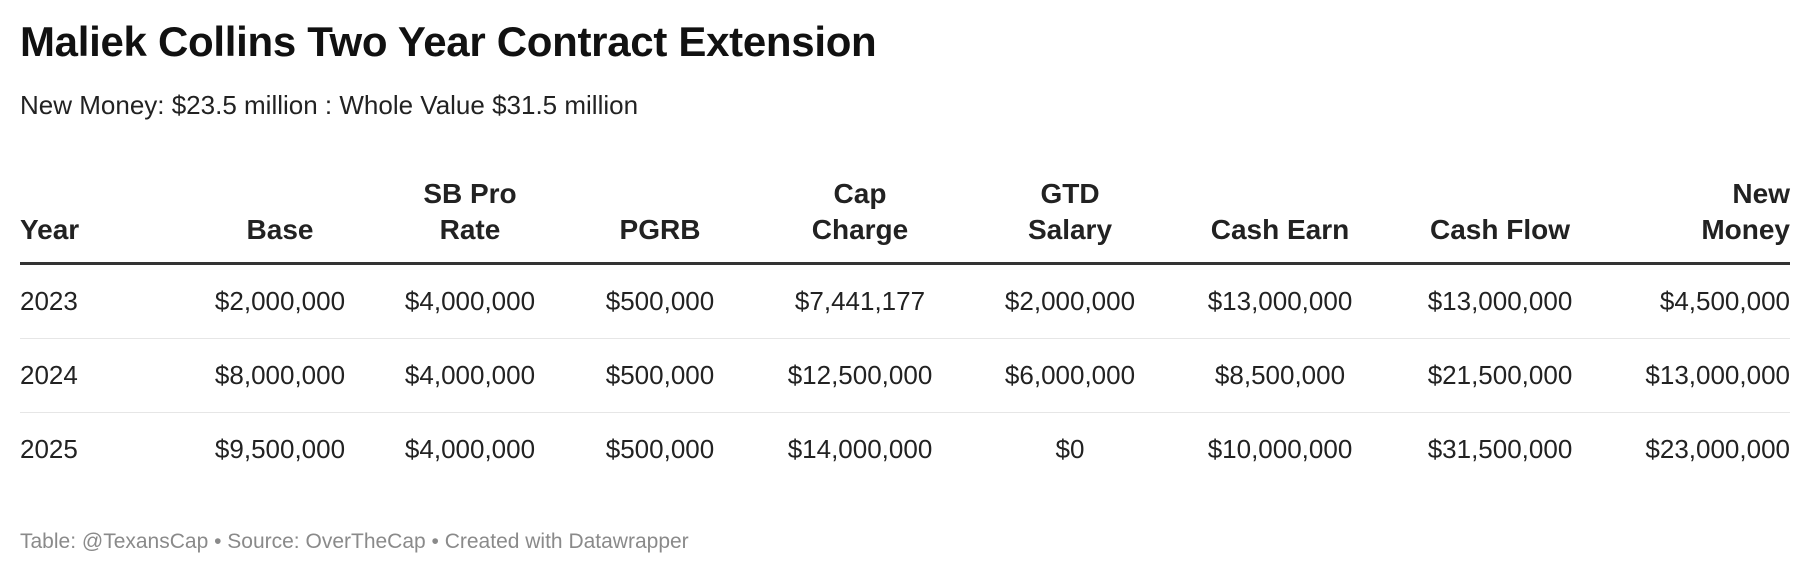 The image size is (1810, 578). Describe the element at coordinates (1500, 449) in the screenshot. I see `cell-cash-flow: $31,500,000` at that location.